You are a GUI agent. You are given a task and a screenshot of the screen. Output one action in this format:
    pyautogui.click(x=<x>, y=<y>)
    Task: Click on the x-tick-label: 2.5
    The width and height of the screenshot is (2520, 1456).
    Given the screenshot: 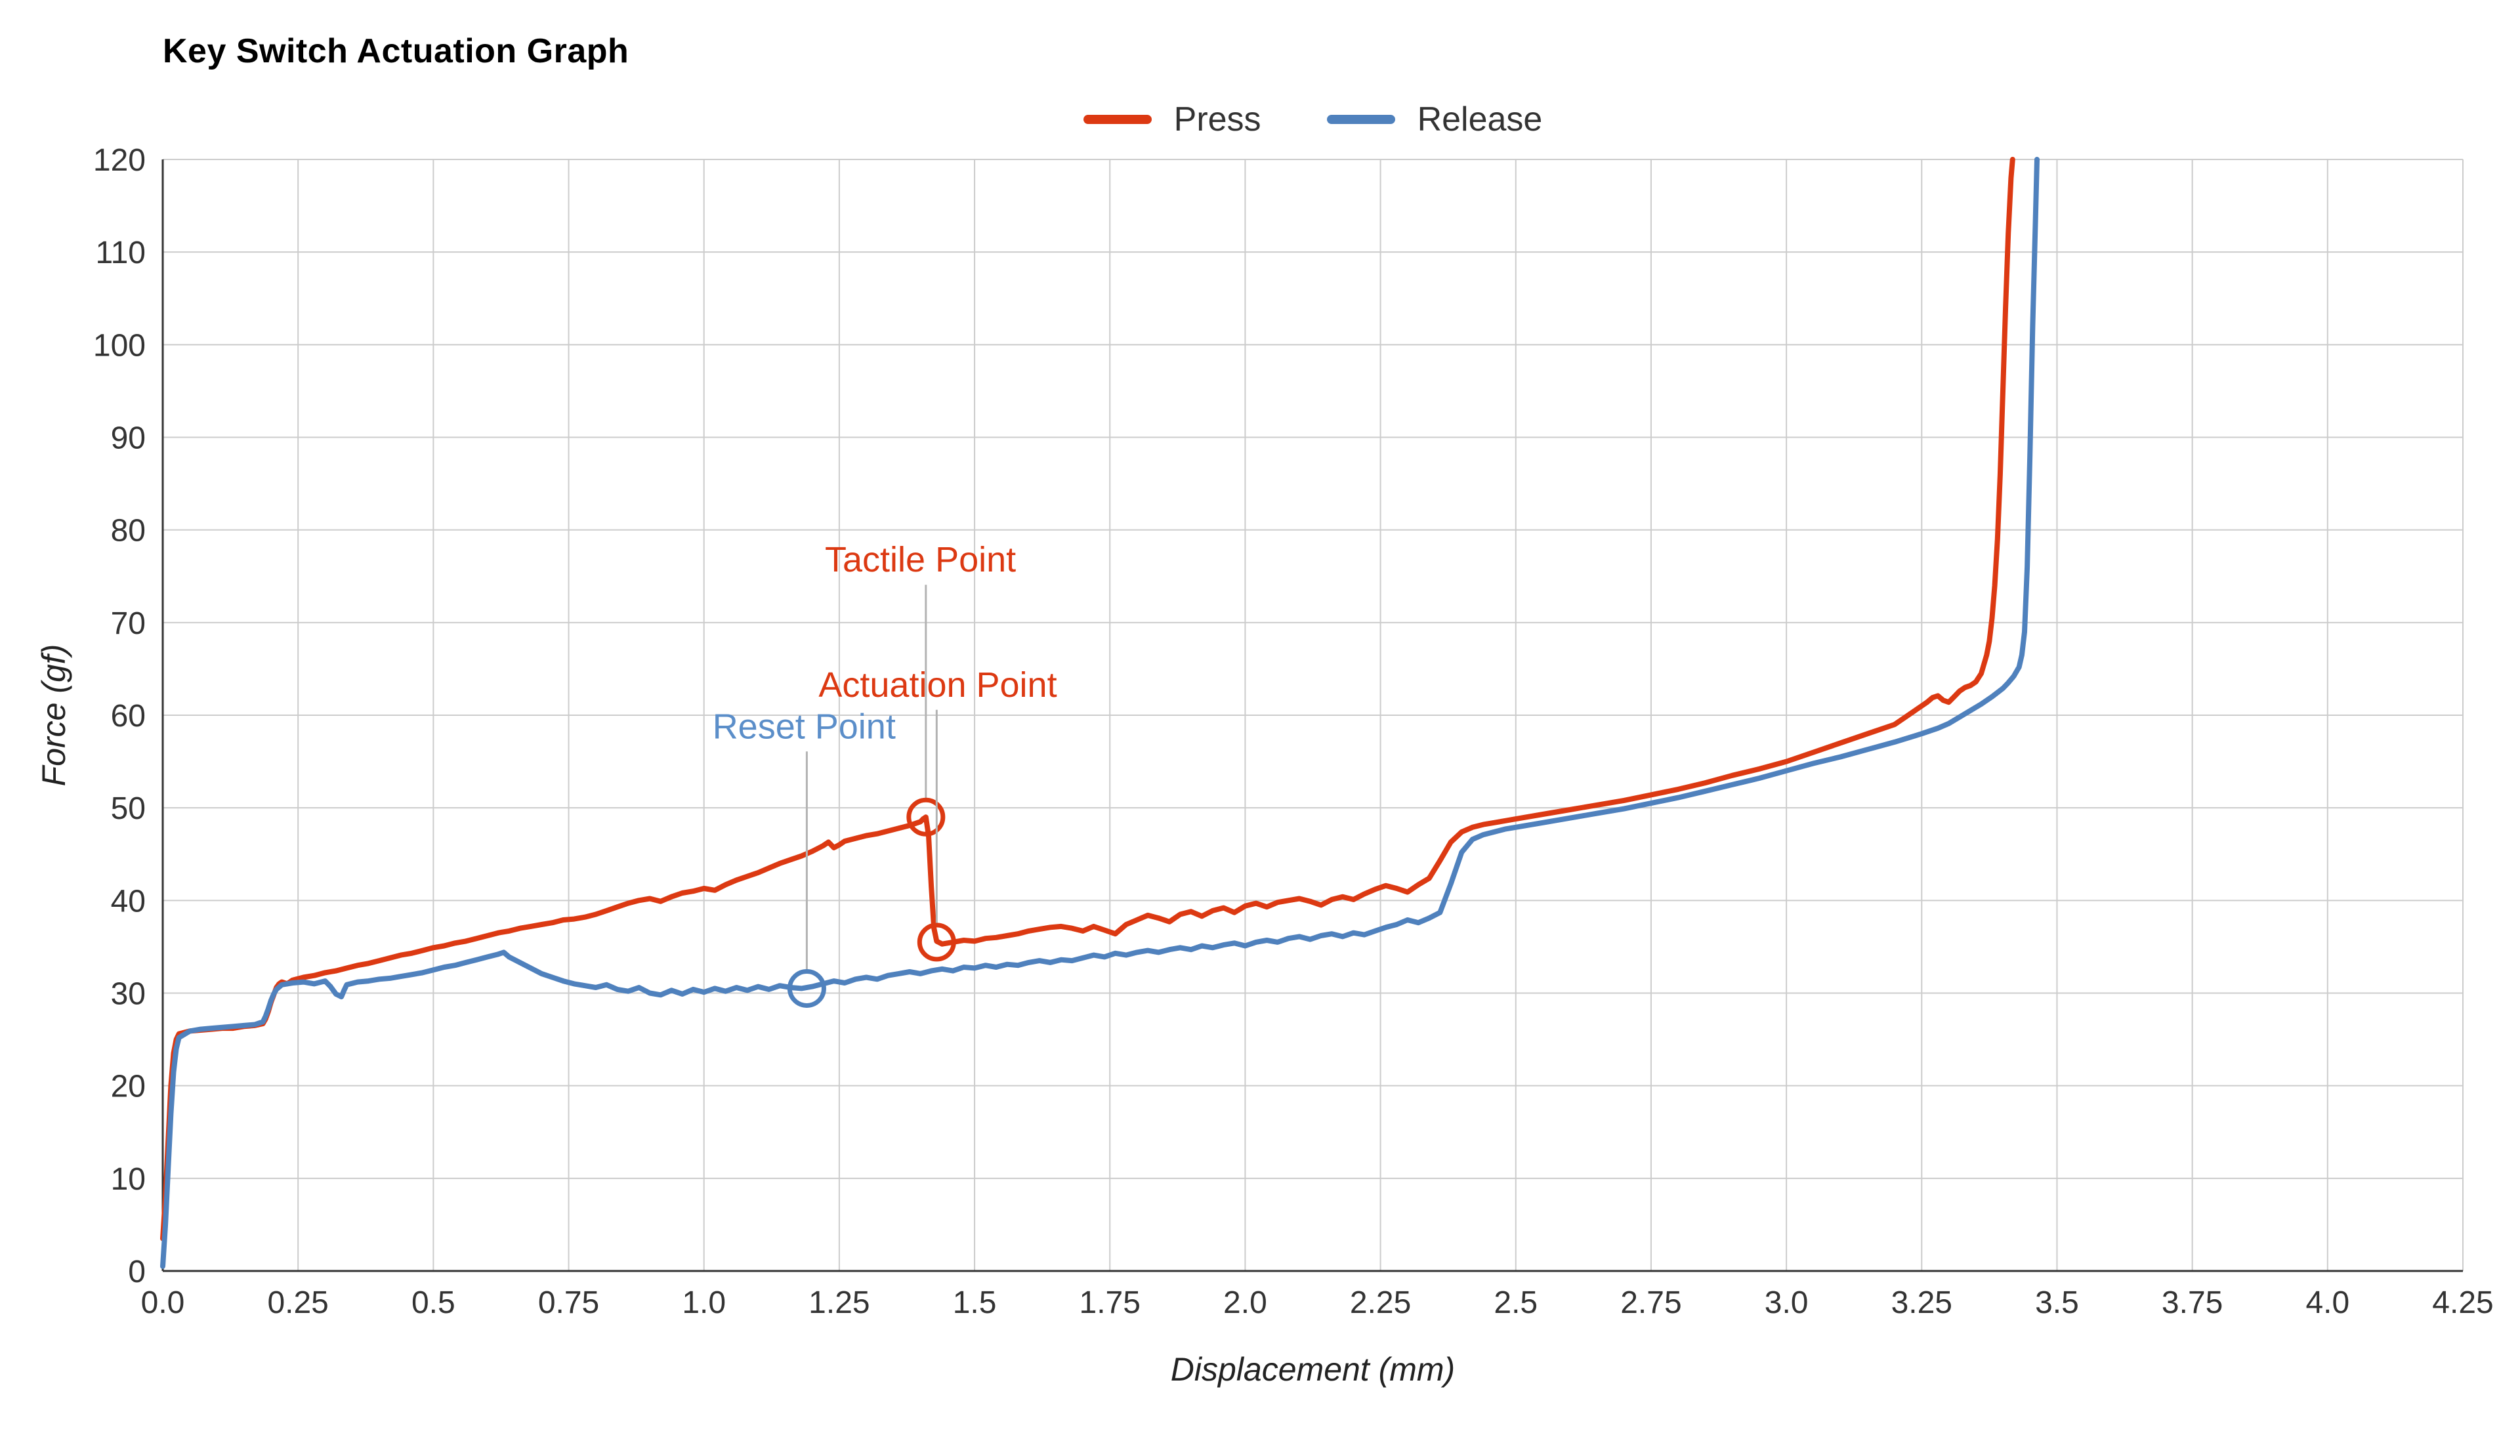 What is the action you would take?
    pyautogui.click(x=1516, y=1302)
    